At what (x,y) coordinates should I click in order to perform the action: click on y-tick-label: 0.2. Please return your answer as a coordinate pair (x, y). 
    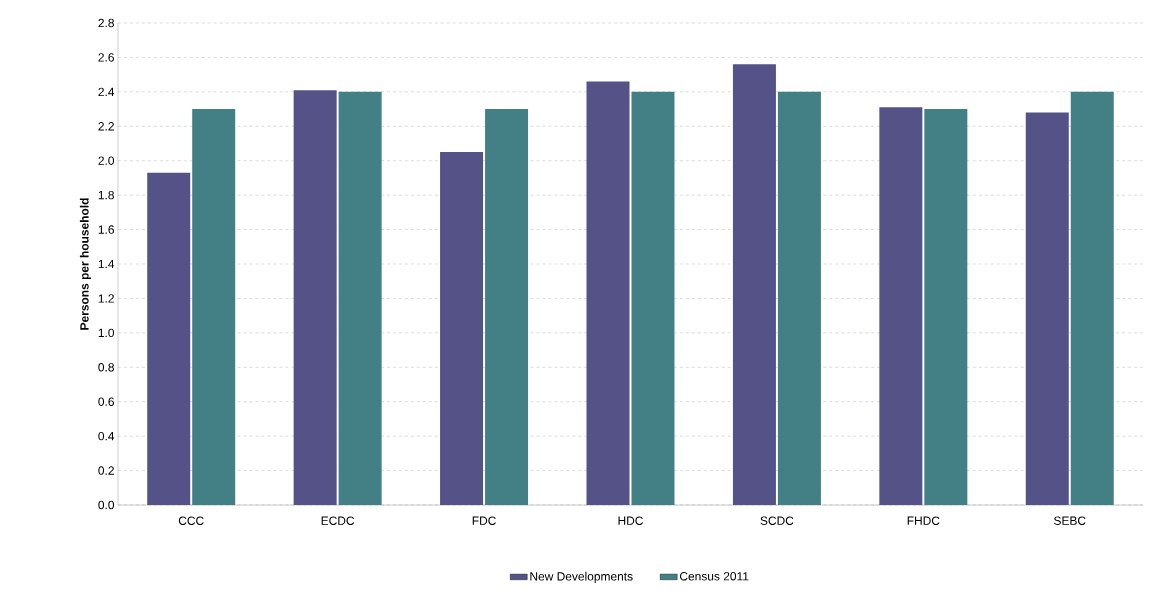
    Looking at the image, I should click on (106, 470).